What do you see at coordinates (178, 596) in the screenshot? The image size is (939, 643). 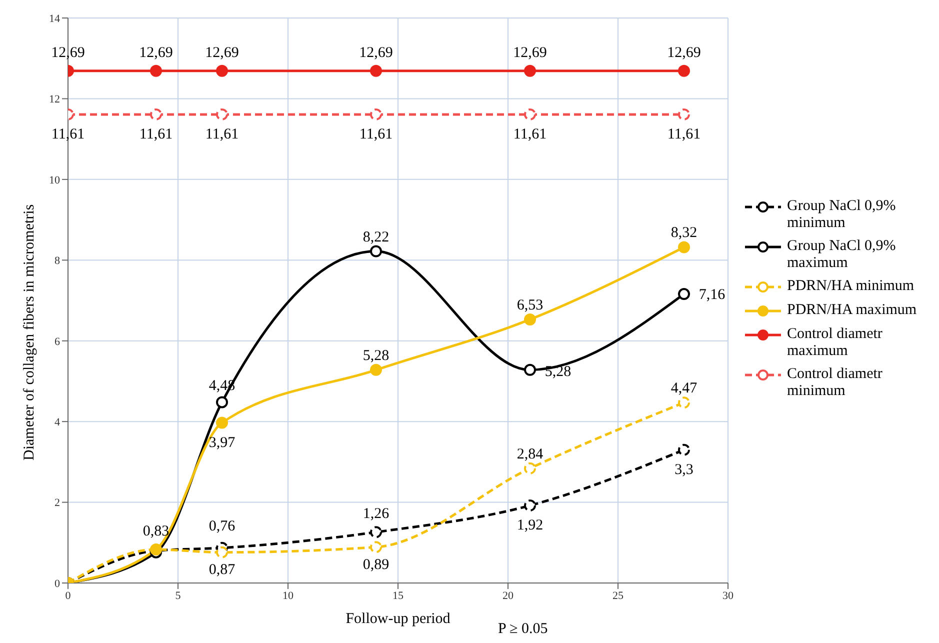 I see `x-tick-label: 5` at bounding box center [178, 596].